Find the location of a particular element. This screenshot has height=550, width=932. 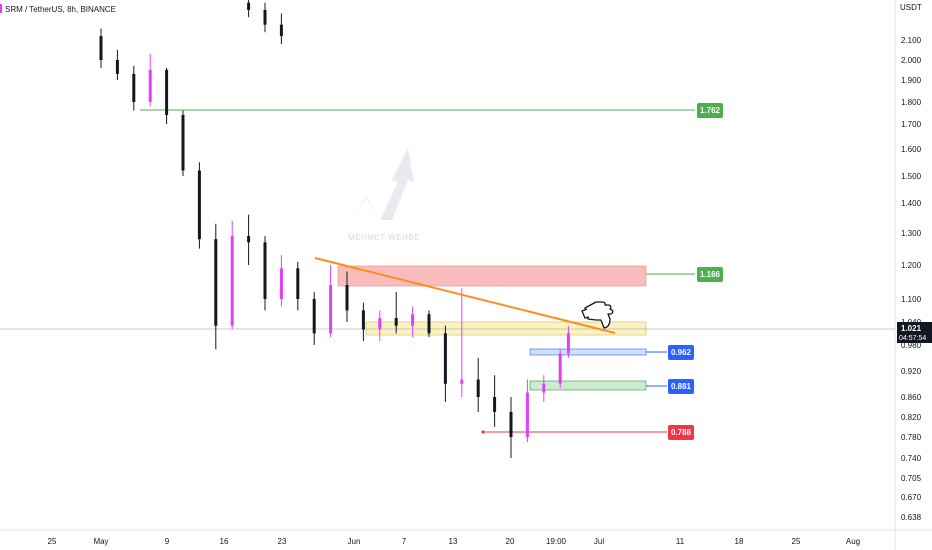

current-price-badge-bg is located at coordinates (914, 332).